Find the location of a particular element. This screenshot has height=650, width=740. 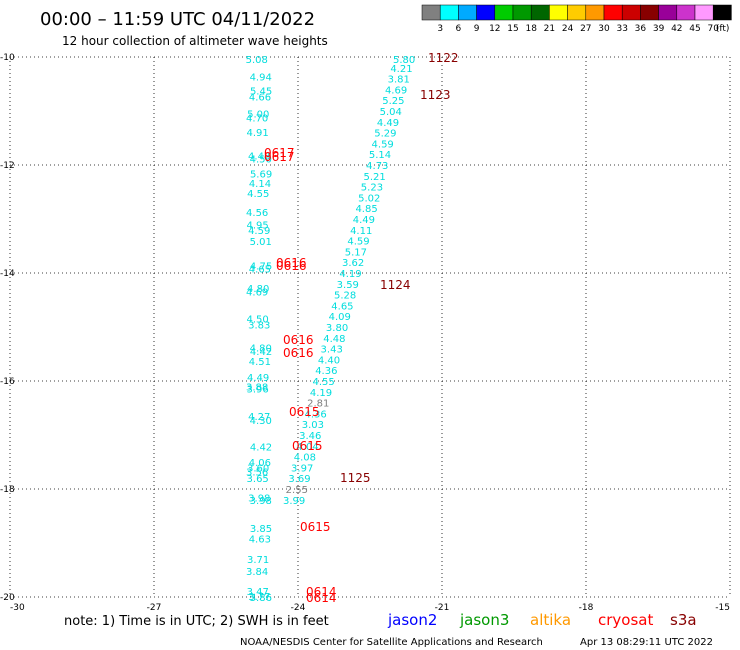

time-label: 0616 is located at coordinates (298, 340).